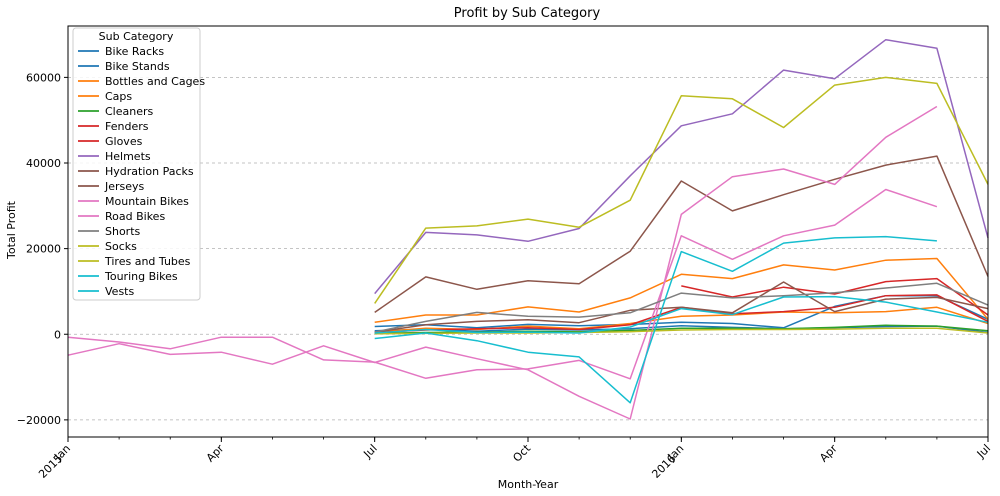 Image resolution: width=1000 pixels, height=496 pixels. Describe the element at coordinates (43, 163) in the screenshot. I see `y-tick-label: 40000` at that location.